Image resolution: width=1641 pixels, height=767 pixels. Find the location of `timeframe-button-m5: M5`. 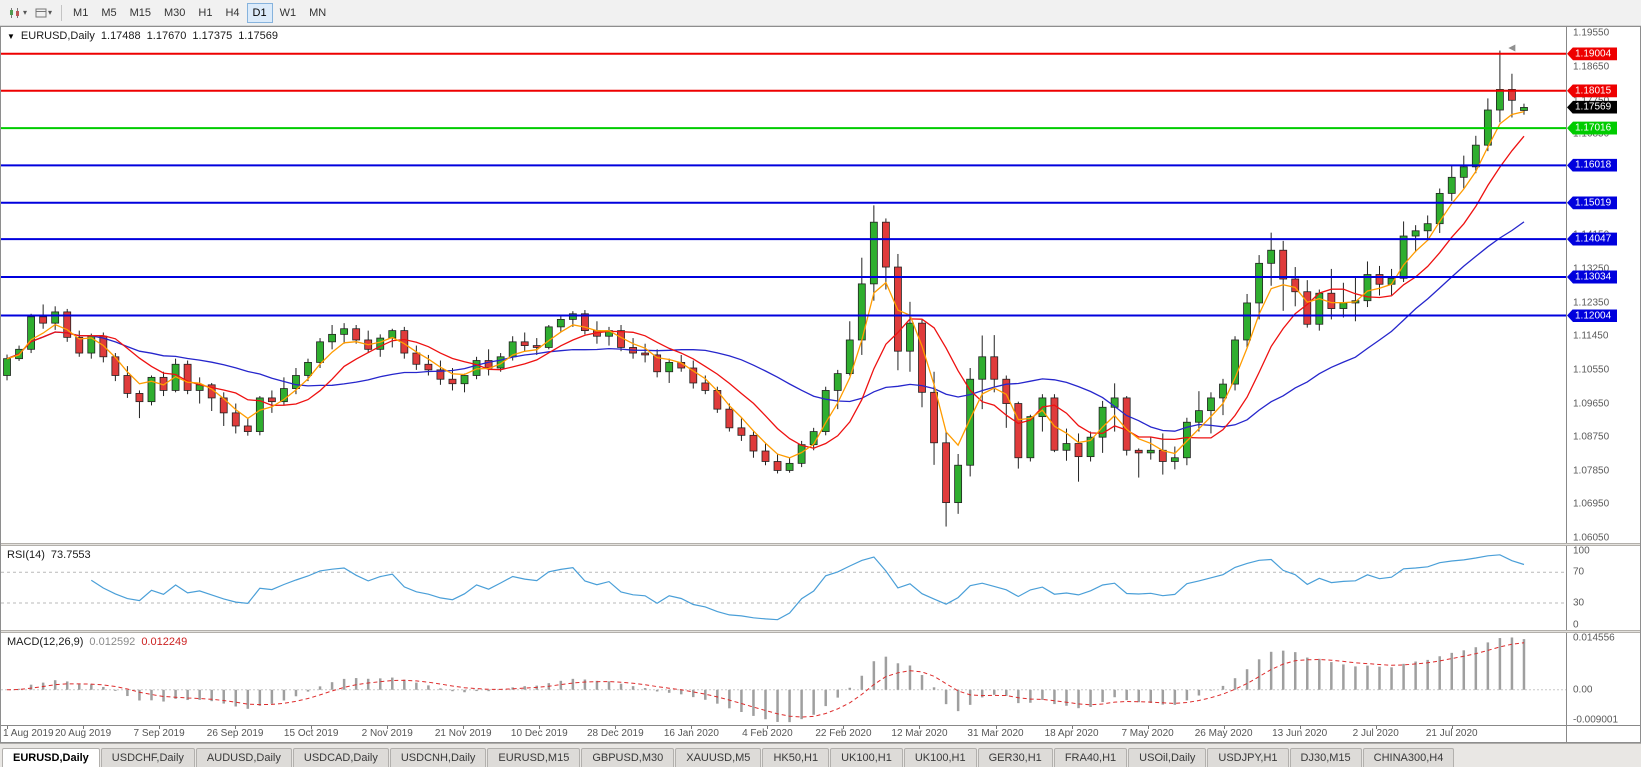

timeframe-button-m5: M5 is located at coordinates (108, 13).